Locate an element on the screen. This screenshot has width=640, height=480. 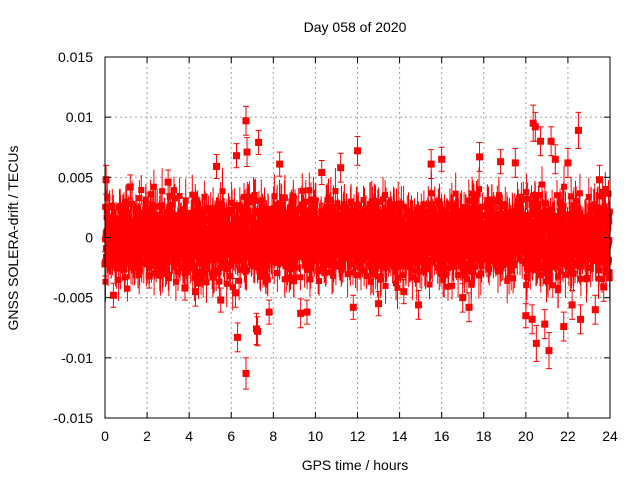
x-tick-label: 16 is located at coordinates (442, 436).